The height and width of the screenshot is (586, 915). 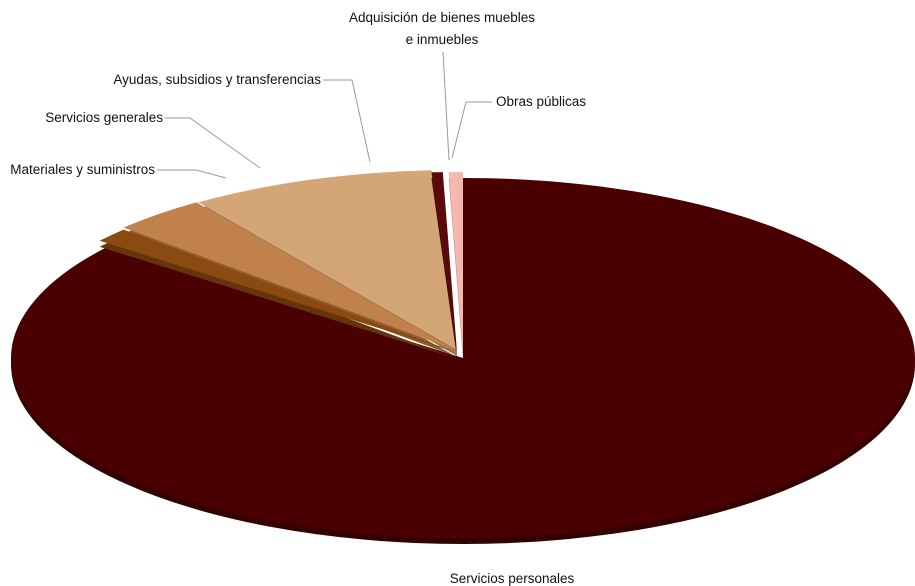 I want to click on label-obras-publicas: Obras públicas, so click(x=541, y=101).